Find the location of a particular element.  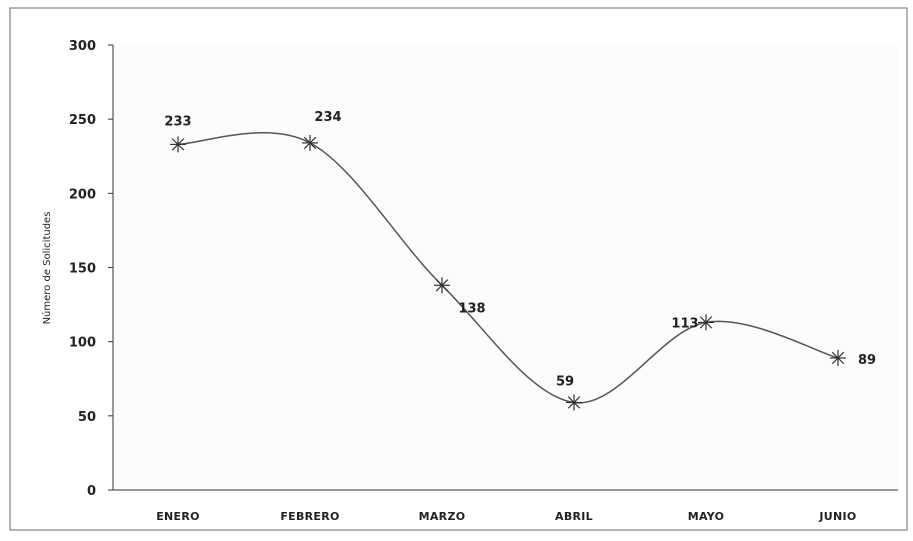

y-tick-label: 100 is located at coordinates (82, 343).